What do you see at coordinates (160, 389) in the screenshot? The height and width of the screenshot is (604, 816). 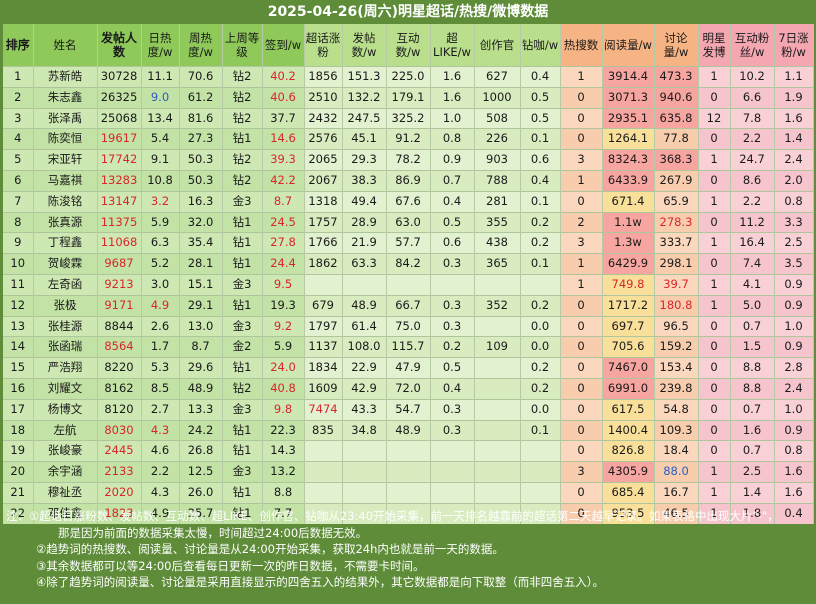 I see `table-cell: 8.5` at bounding box center [160, 389].